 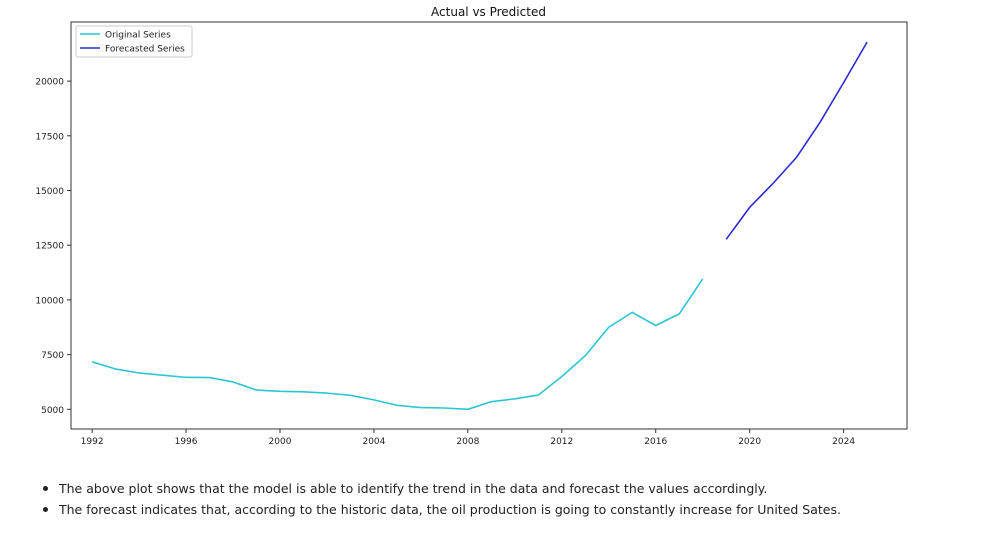 I want to click on y-tick-label: 5000, so click(x=52, y=411).